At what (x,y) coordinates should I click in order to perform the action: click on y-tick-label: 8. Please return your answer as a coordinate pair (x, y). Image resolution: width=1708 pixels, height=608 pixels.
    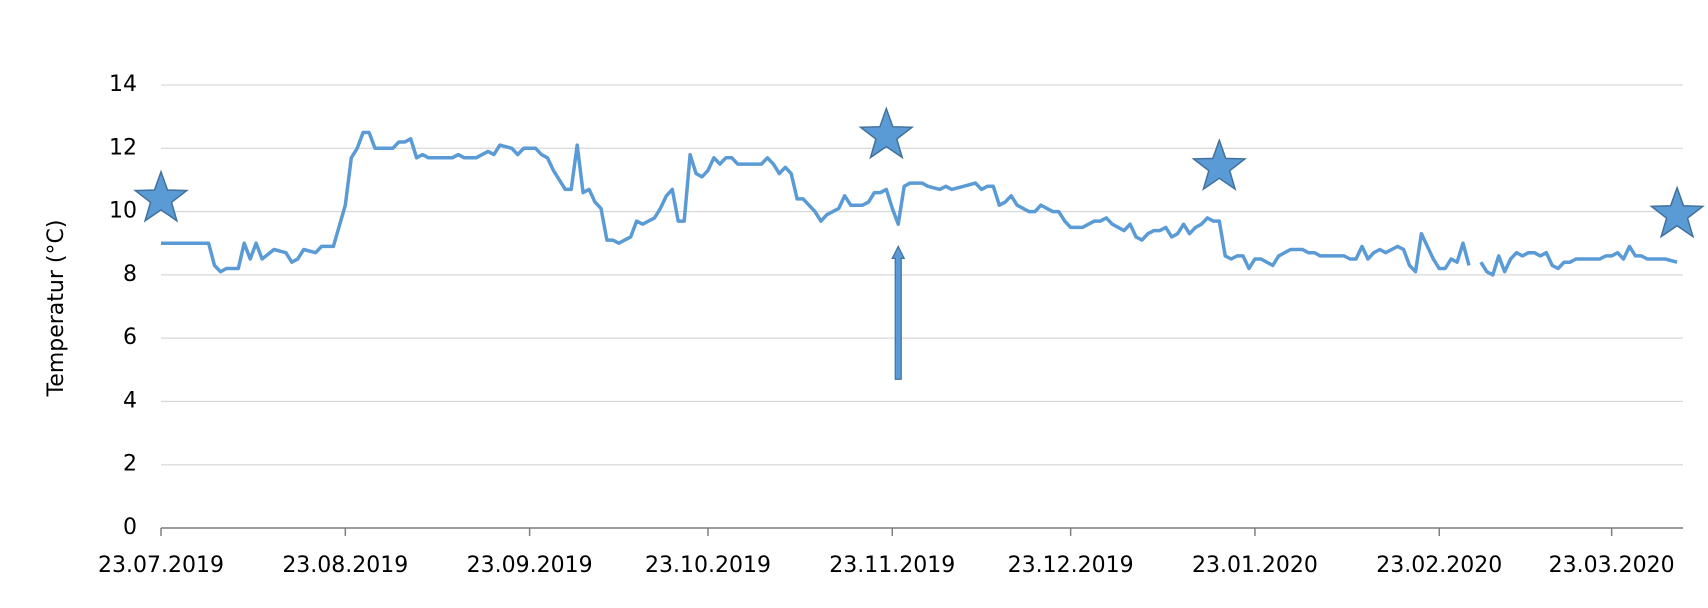
    Looking at the image, I should click on (130, 274).